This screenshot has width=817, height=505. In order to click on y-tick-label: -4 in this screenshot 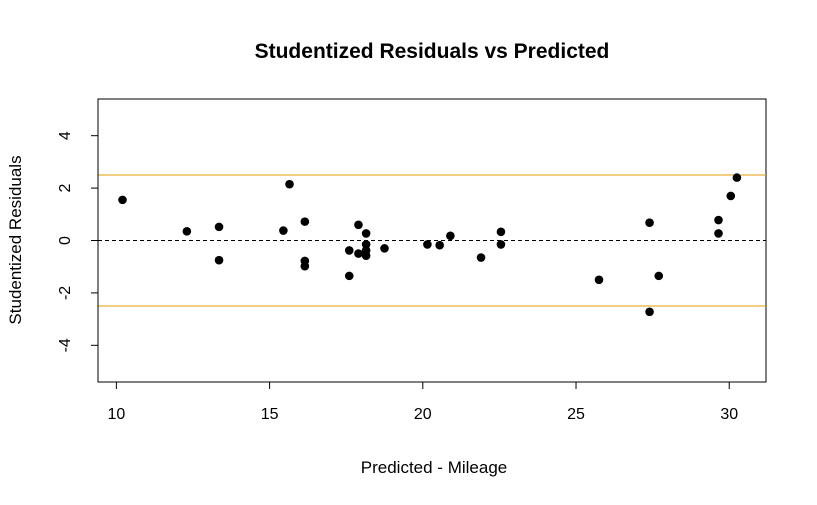, I will do `click(65, 345)`.